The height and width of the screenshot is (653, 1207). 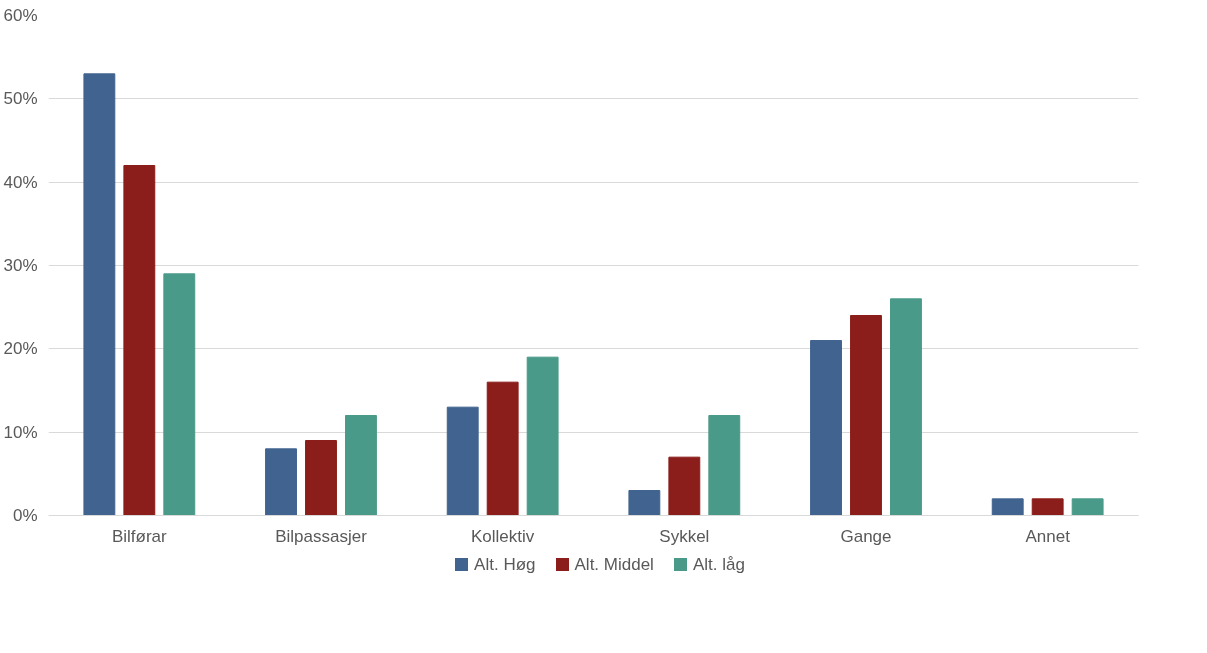 I want to click on y-tick-label: 30%, so click(x=20, y=265).